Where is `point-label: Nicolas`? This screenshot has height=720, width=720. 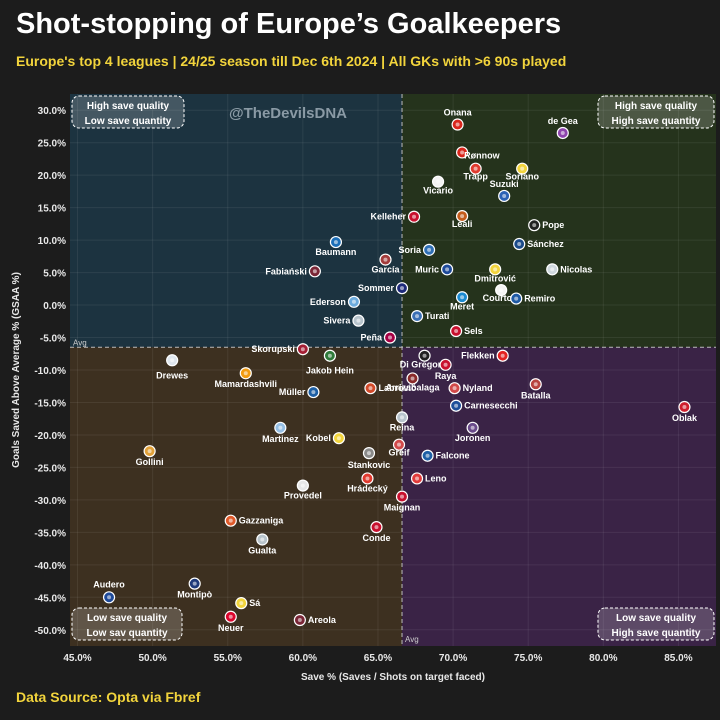
point-label: Nicolas is located at coordinates (576, 269).